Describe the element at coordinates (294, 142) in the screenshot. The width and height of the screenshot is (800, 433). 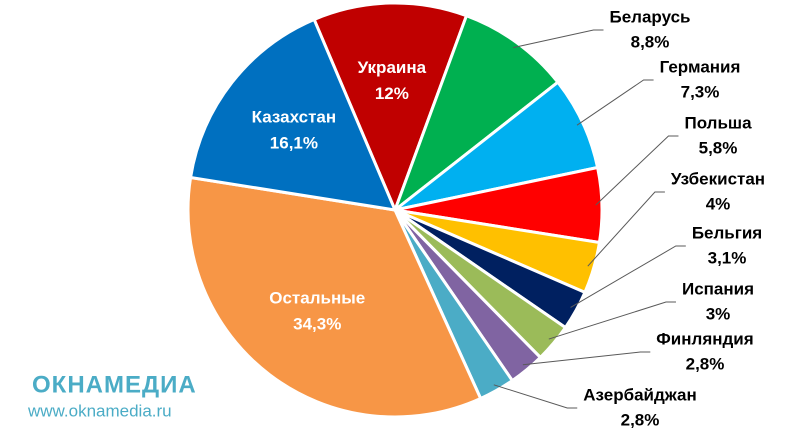
I see `value-label: 16,1%` at that location.